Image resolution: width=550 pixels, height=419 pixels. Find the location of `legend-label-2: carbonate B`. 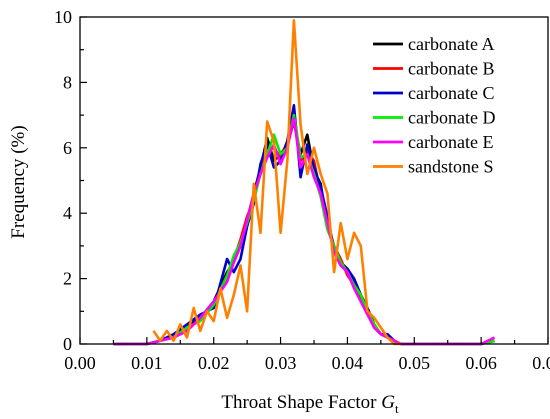

legend-label-2: carbonate B is located at coordinates (451, 69).